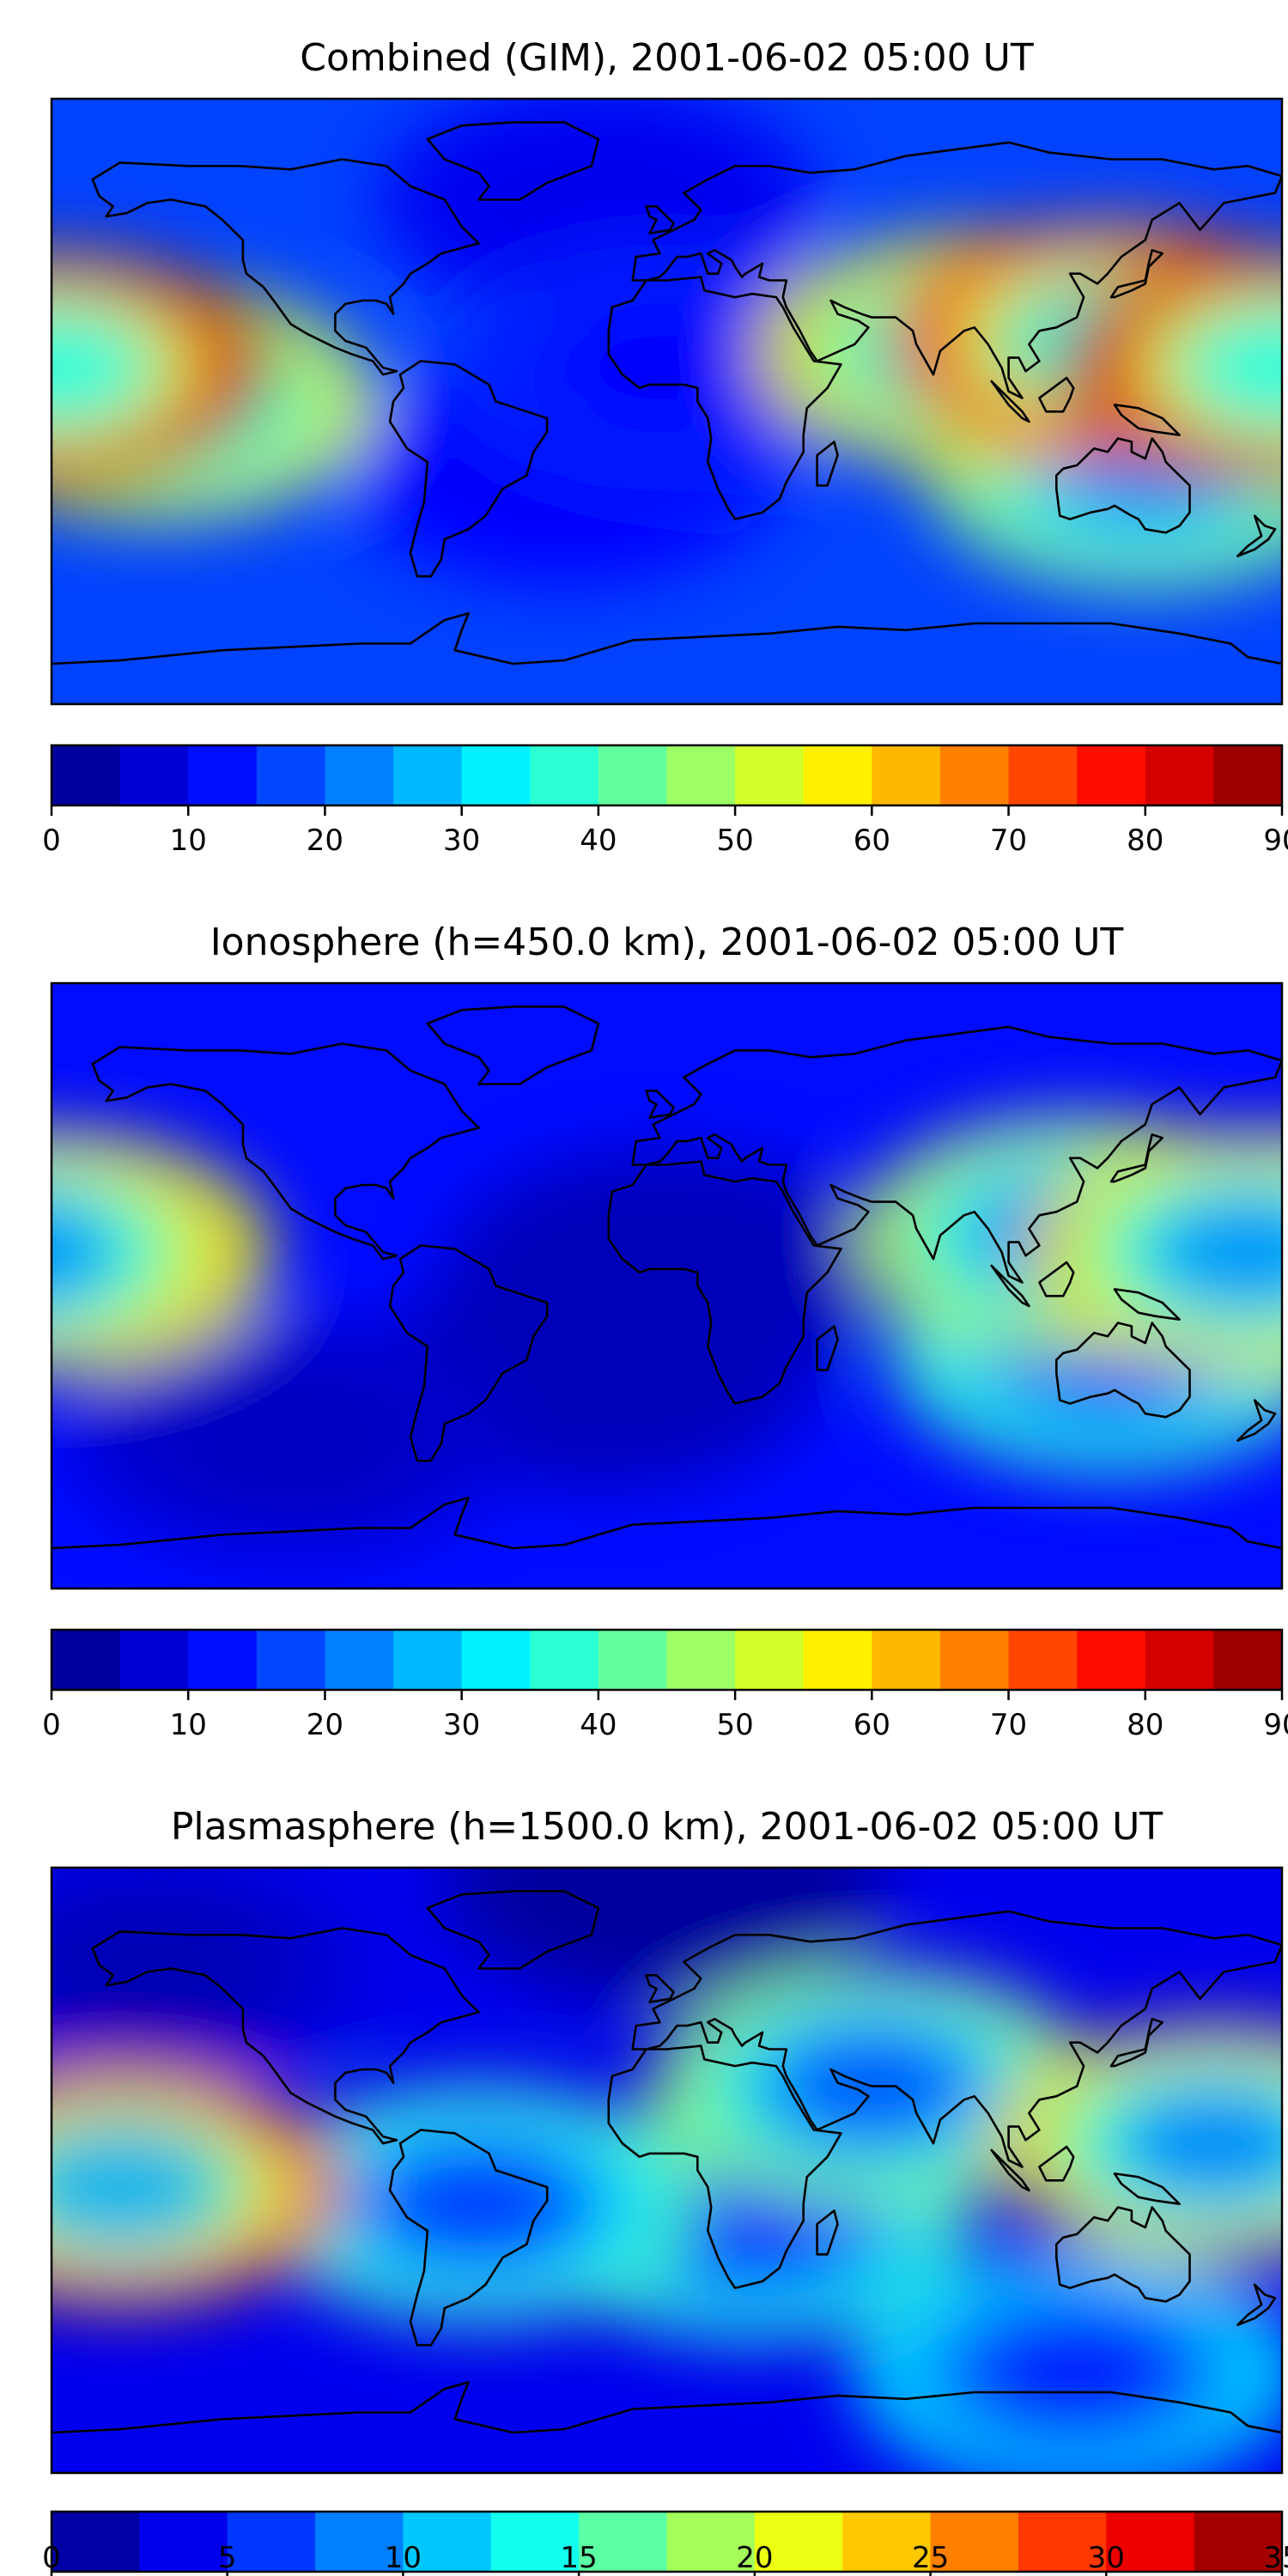  I want to click on field-feature-dateline-maximum-wrap, so click(1232, 368).